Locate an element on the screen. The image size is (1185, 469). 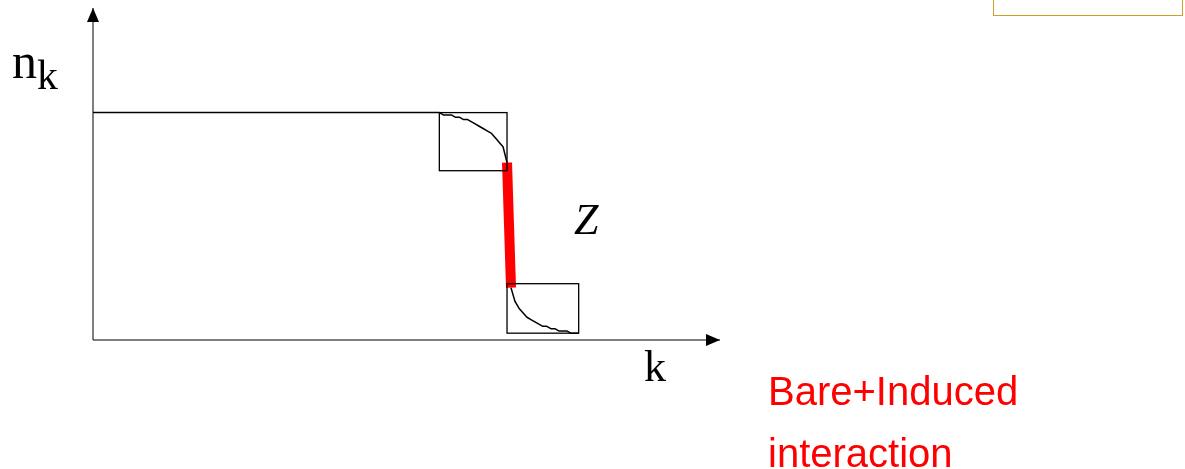
annotation: Z is located at coordinates (586, 219).